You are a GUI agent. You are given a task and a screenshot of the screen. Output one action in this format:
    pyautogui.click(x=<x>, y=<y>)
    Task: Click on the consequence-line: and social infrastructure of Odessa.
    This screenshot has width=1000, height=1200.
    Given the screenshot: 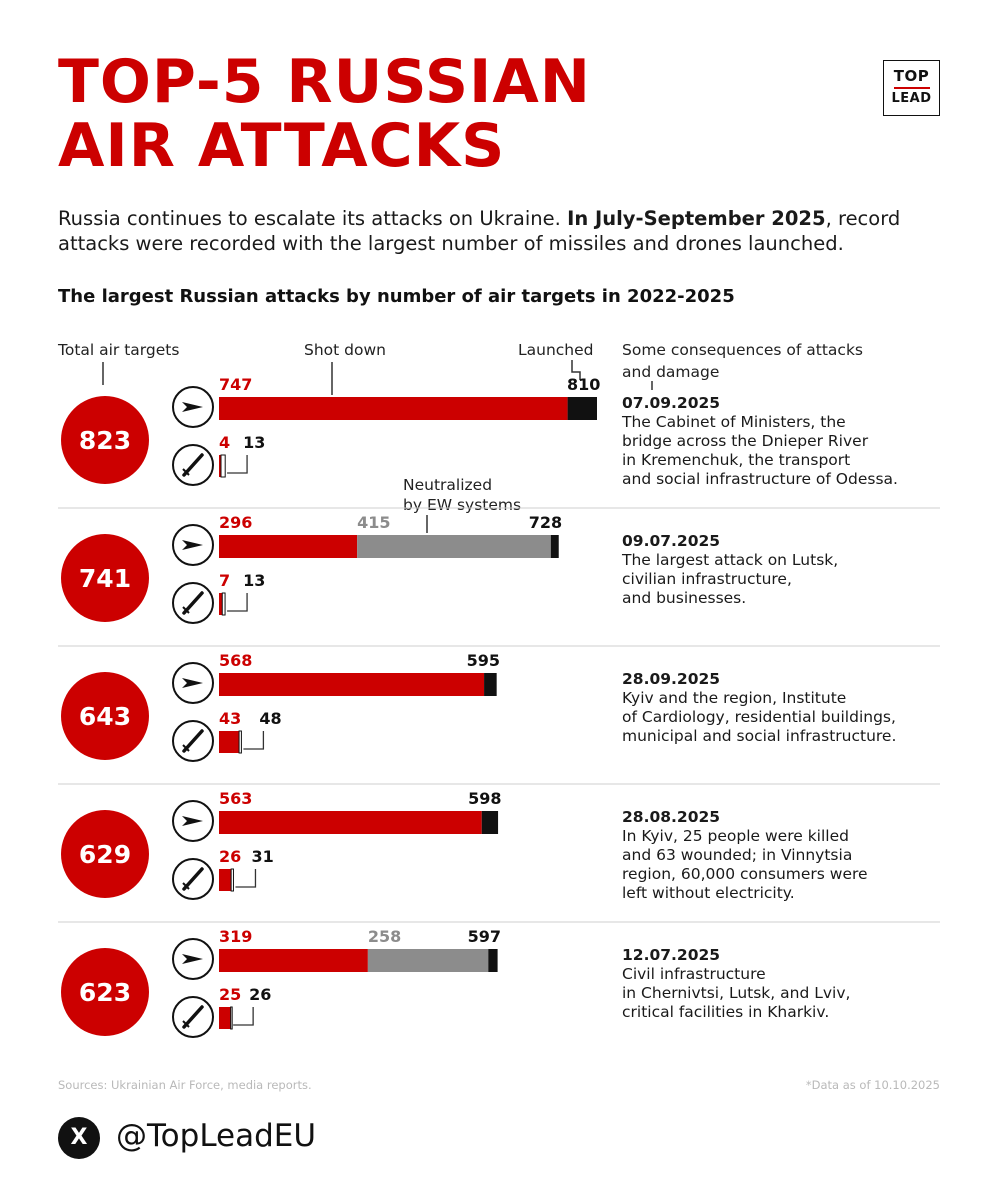 What is the action you would take?
    pyautogui.click(x=760, y=479)
    